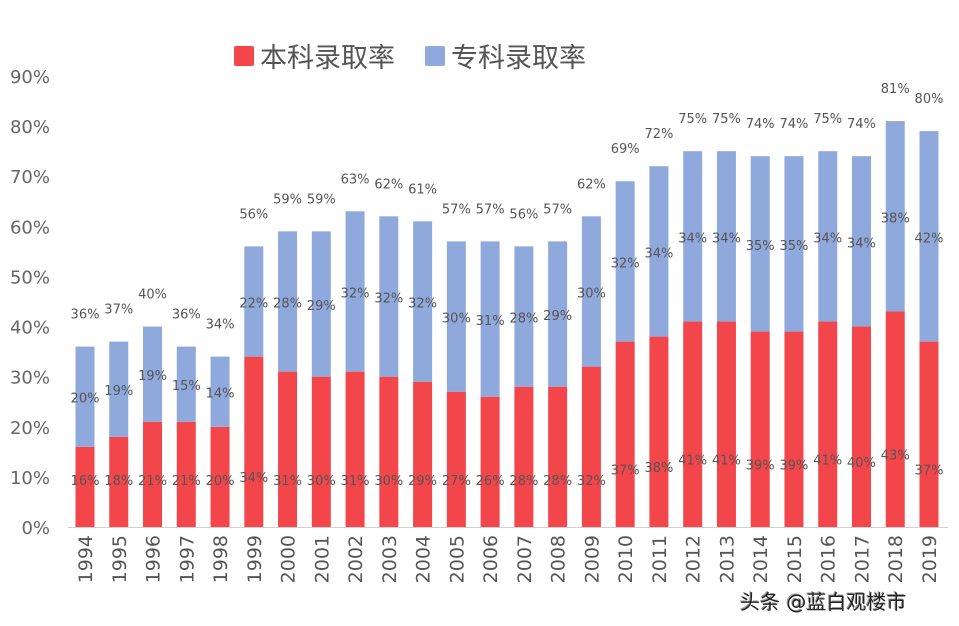  I want to click on legend-label-undergrad: 本科录取率, so click(327, 58).